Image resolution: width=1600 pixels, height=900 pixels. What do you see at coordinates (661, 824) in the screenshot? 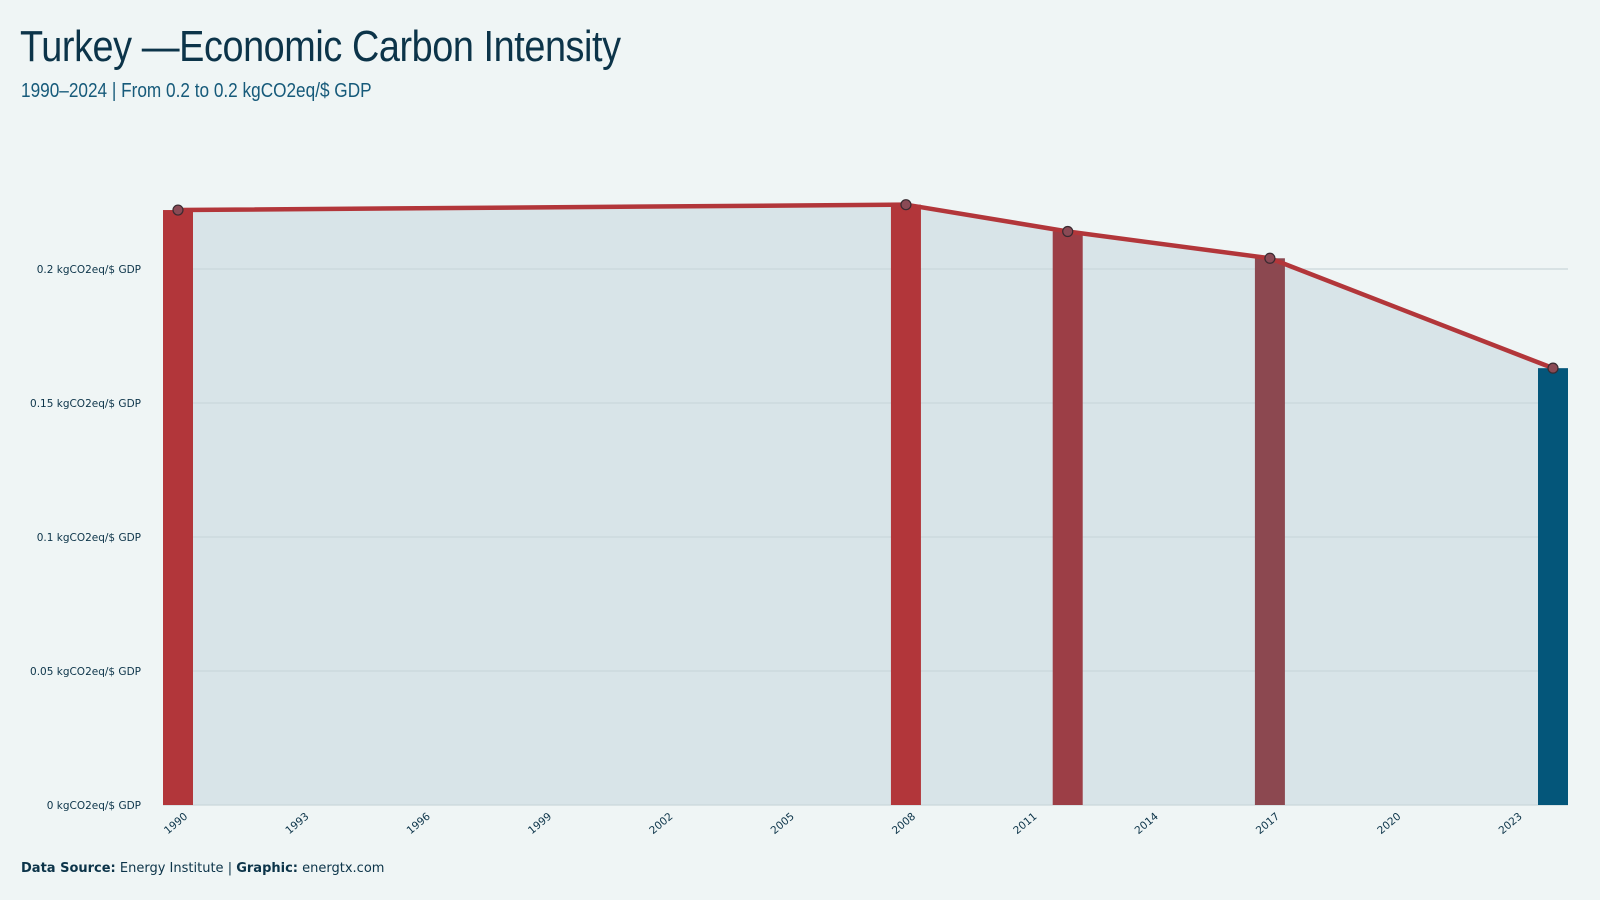
I see `x-tick-label: 2002` at bounding box center [661, 824].